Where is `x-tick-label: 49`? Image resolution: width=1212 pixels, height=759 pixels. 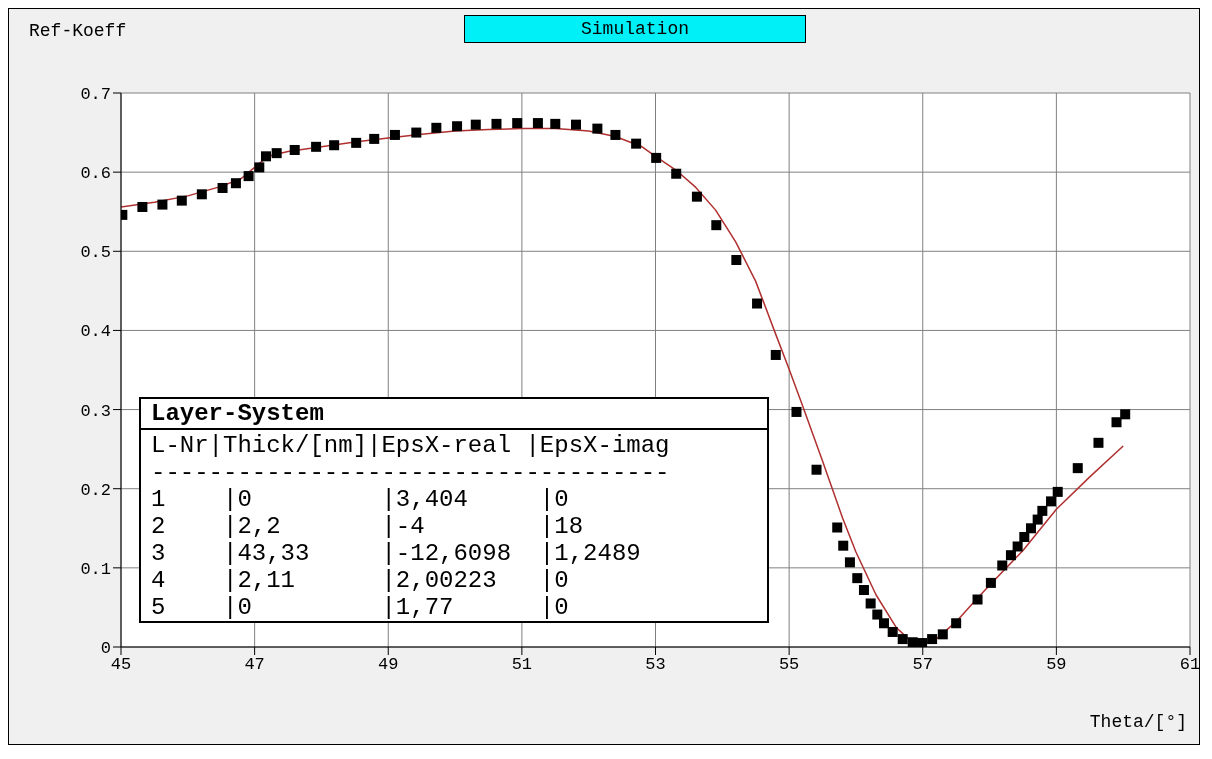
x-tick-label: 49 is located at coordinates (388, 665).